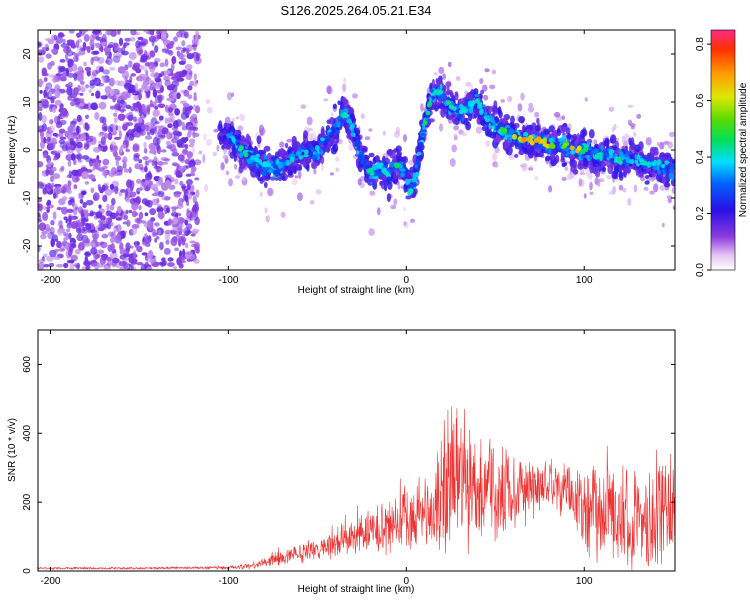 This screenshot has width=750, height=600. What do you see at coordinates (27, 245) in the screenshot?
I see `y-tick-label: -20` at bounding box center [27, 245].